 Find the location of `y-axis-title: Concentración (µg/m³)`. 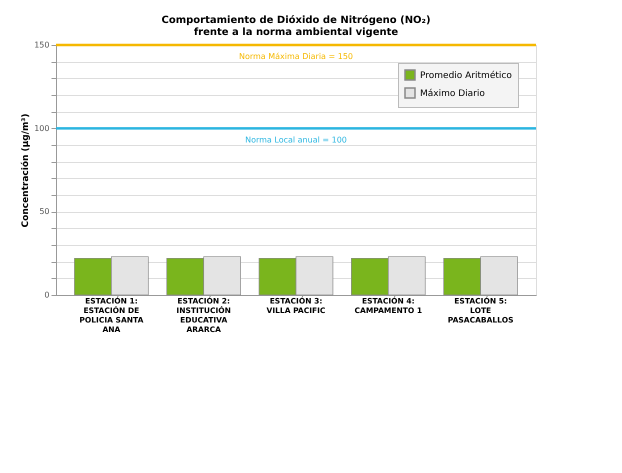

y-axis-title: Concentración (µg/m³) is located at coordinates (26, 171).